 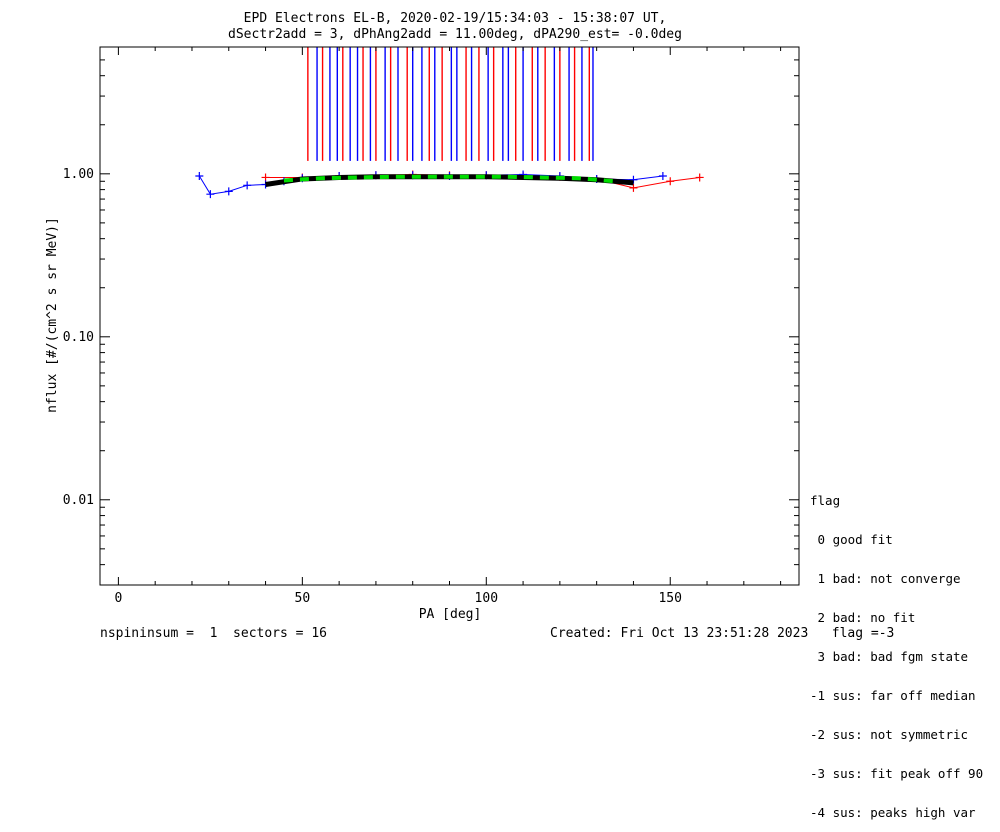 What do you see at coordinates (889, 734) in the screenshot?
I see `legend-item: -2 sus: not symmetric` at bounding box center [889, 734].